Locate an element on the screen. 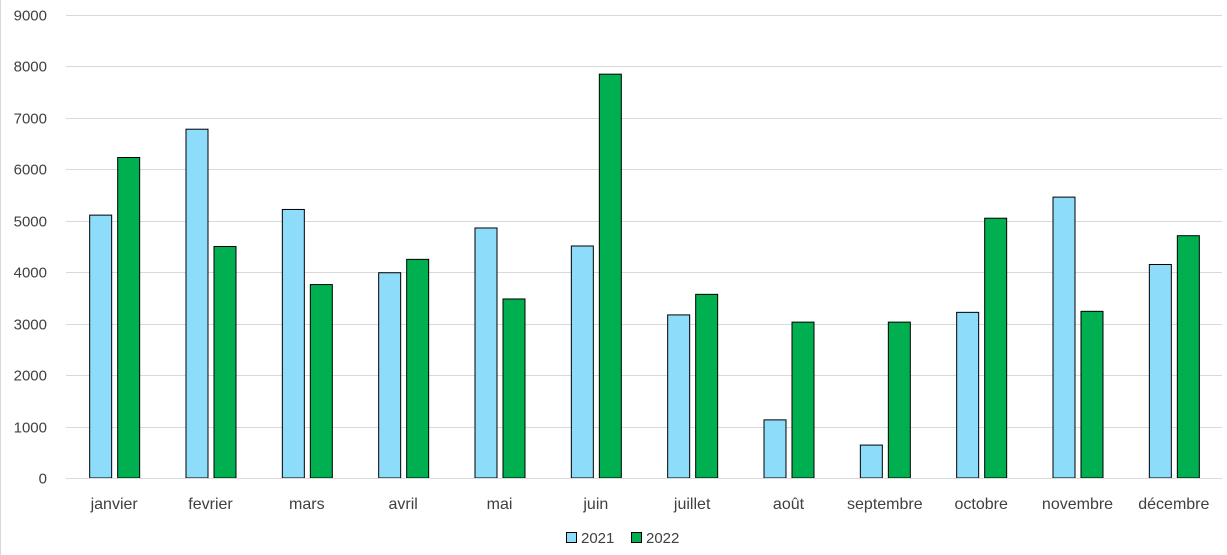 Image resolution: width=1227 pixels, height=555 pixels. x-category-label: mars is located at coordinates (307, 504).